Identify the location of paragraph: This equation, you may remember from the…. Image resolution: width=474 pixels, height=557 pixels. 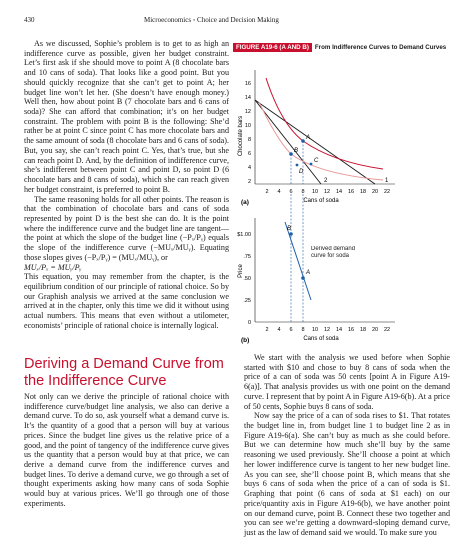
(126, 301).